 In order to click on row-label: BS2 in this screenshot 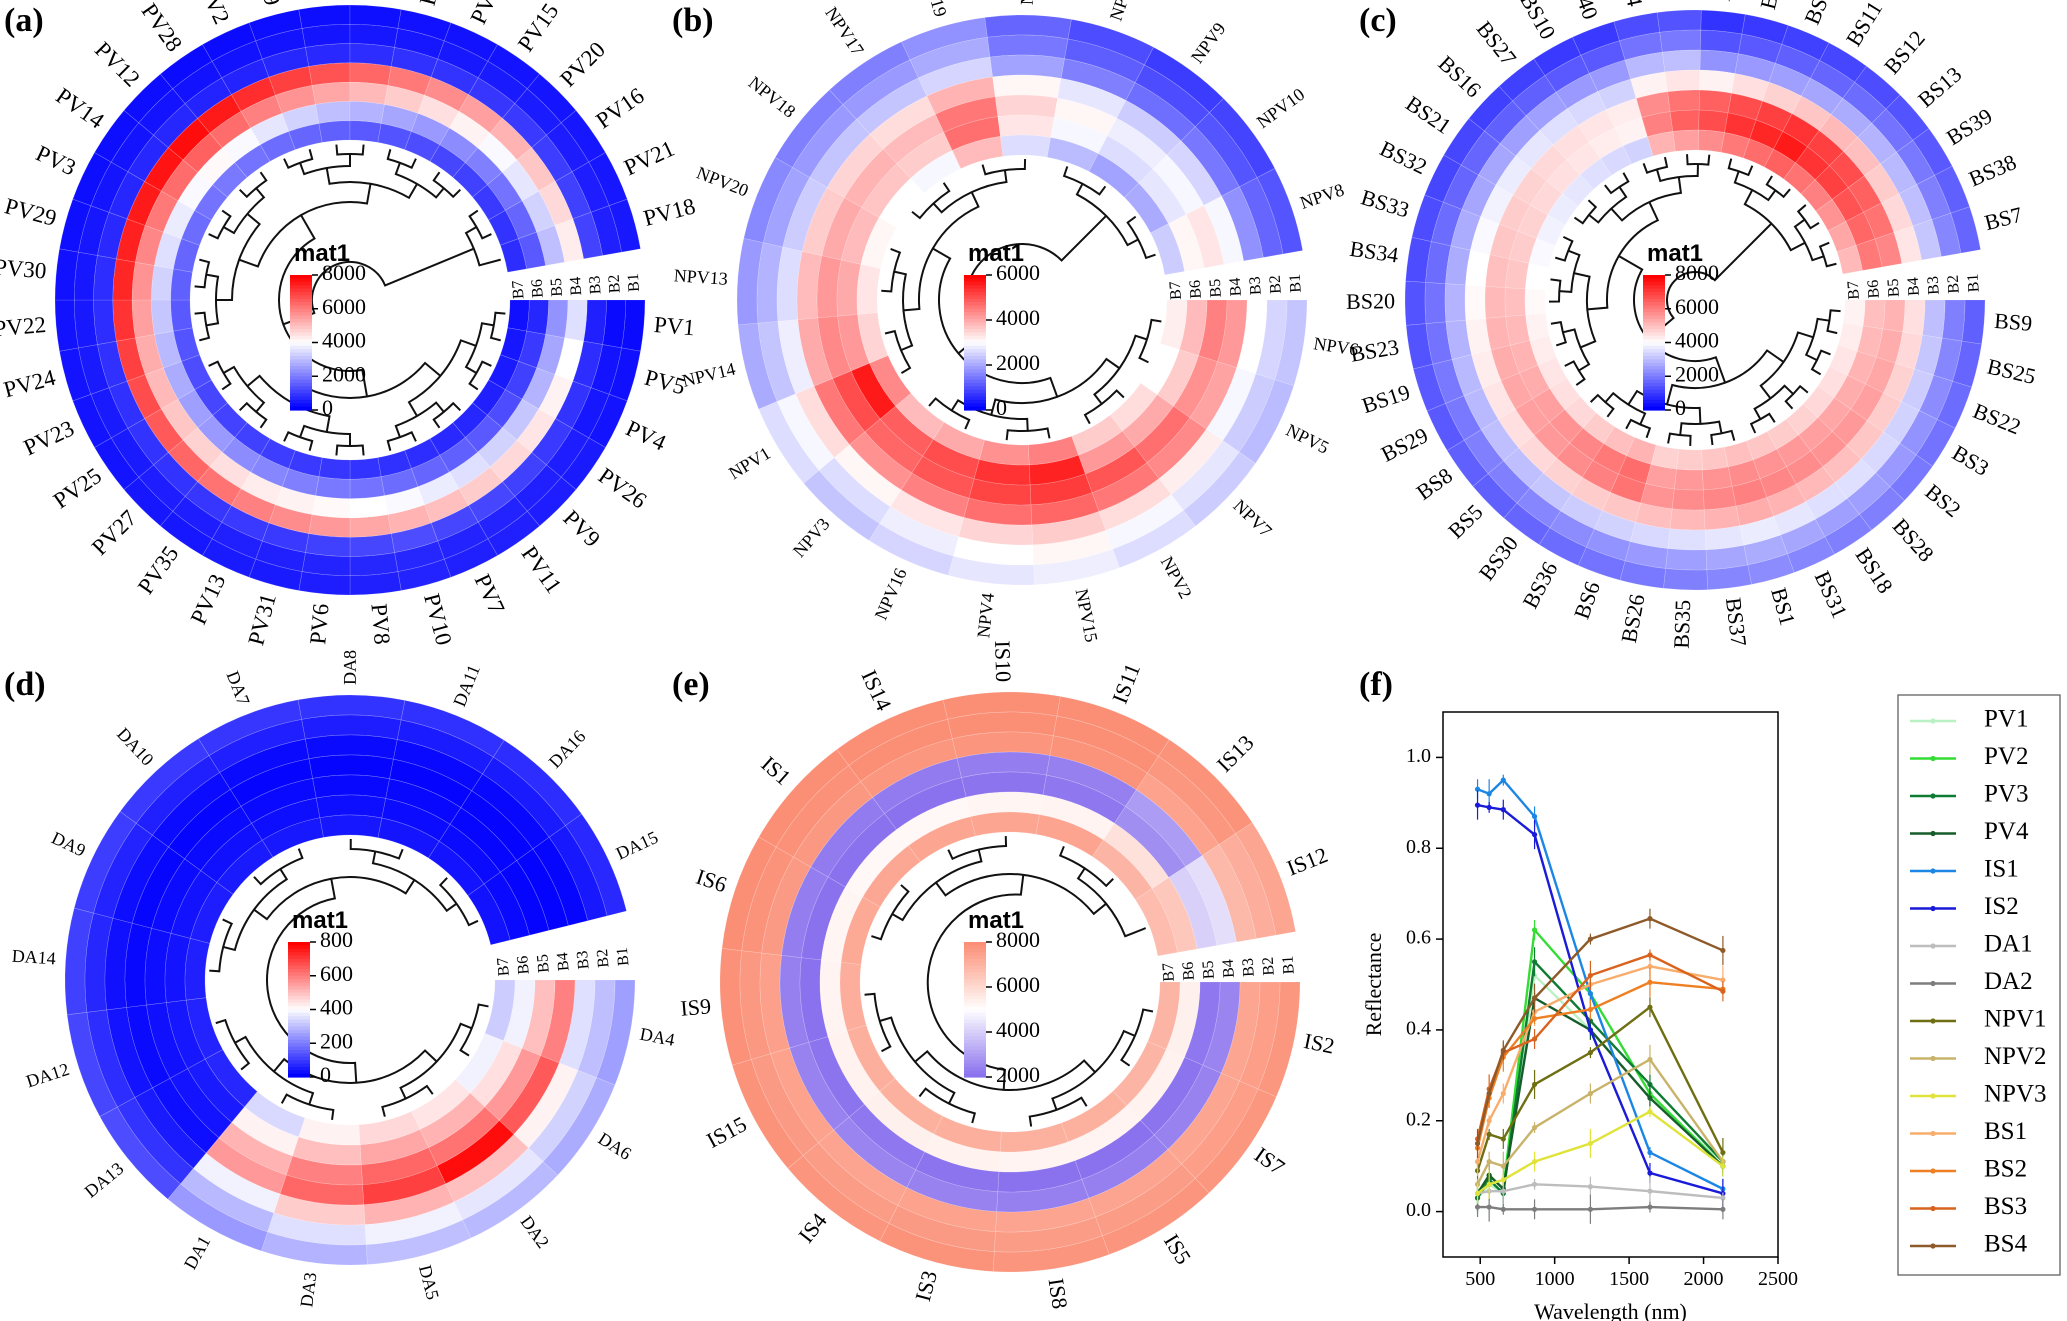, I will do `click(1943, 500)`.